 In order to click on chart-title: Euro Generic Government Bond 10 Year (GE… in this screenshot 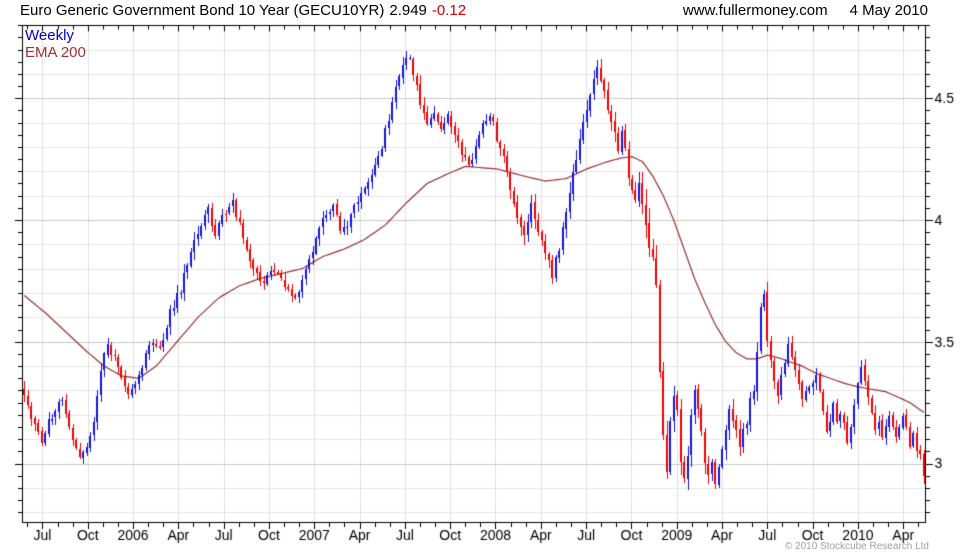, I will do `click(202, 10)`.